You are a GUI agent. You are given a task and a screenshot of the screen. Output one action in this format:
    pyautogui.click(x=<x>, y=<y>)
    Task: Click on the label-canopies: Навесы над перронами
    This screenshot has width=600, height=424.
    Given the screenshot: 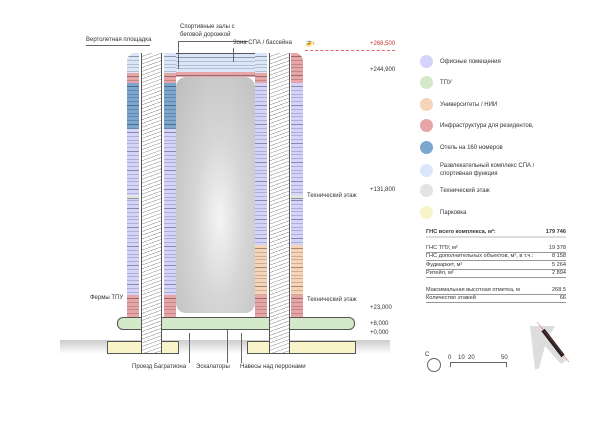 What is the action you would take?
    pyautogui.click(x=273, y=367)
    